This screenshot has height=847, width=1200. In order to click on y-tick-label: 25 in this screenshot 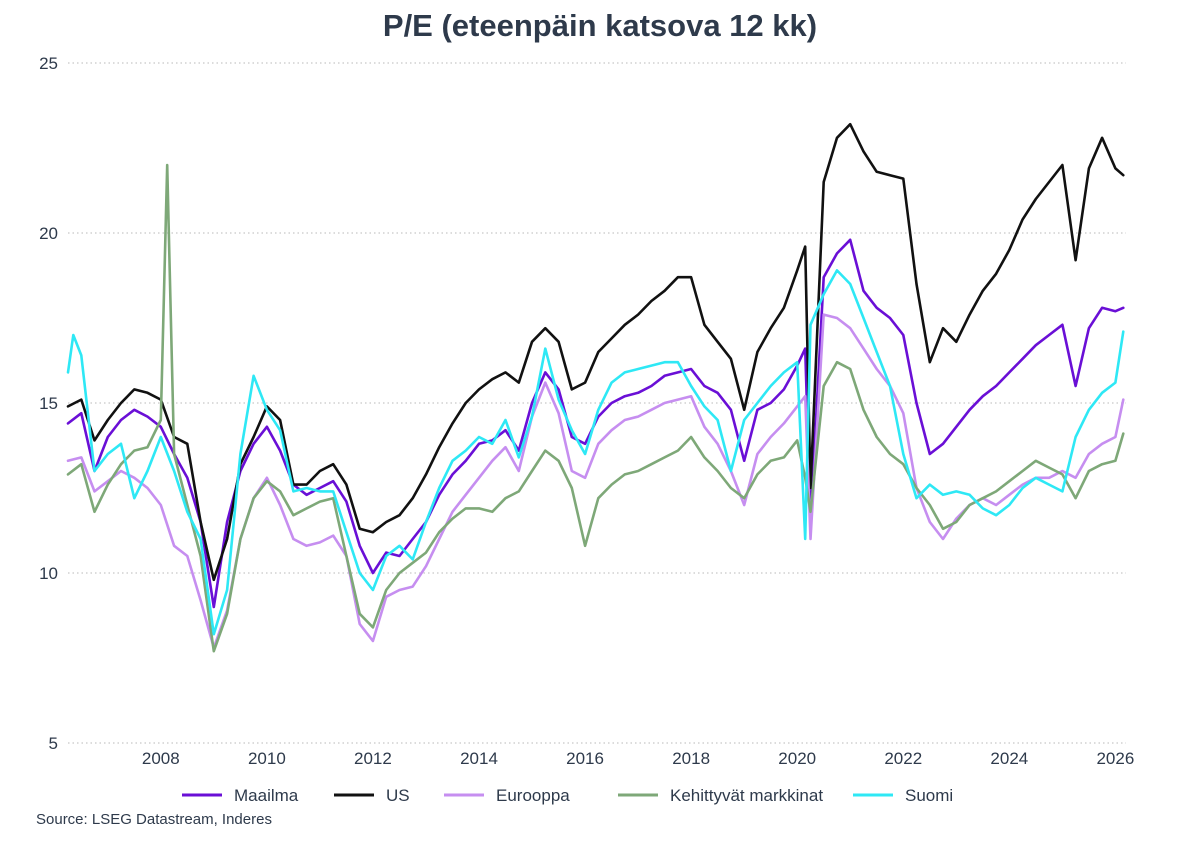, I will do `click(48, 63)`.